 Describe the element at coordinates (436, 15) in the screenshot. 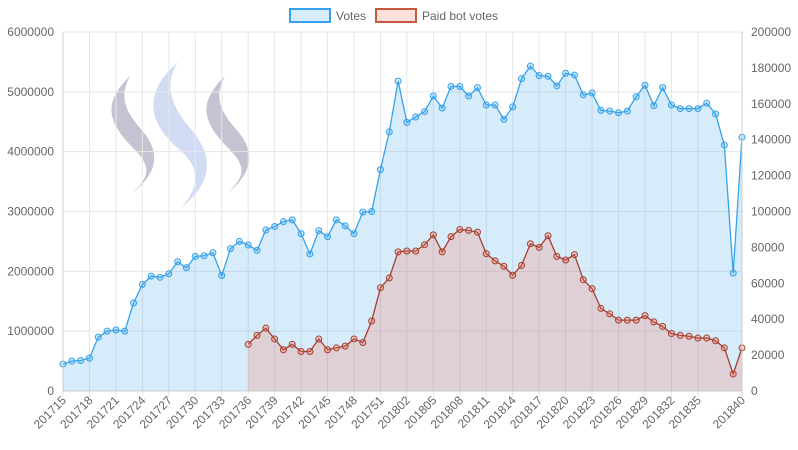

I see `legend-item-paid-bot-votes: Paid bot votes` at that location.